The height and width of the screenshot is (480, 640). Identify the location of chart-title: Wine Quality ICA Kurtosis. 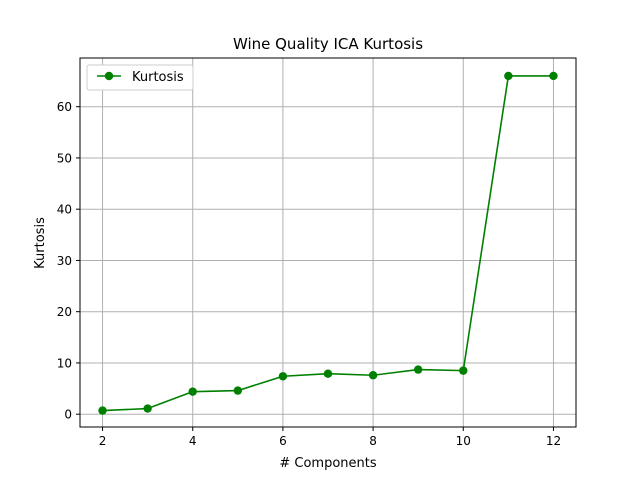
(328, 44).